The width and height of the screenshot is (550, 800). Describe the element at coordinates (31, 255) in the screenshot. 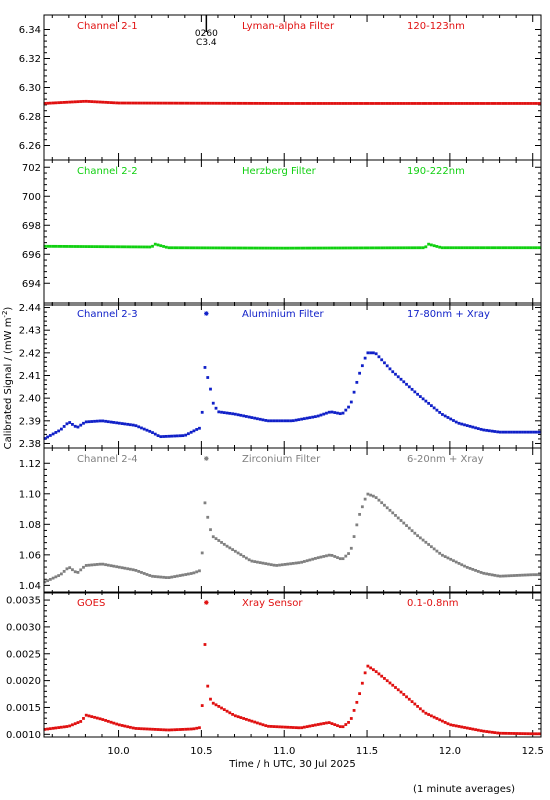

I see `y-tick-label: 696` at that location.